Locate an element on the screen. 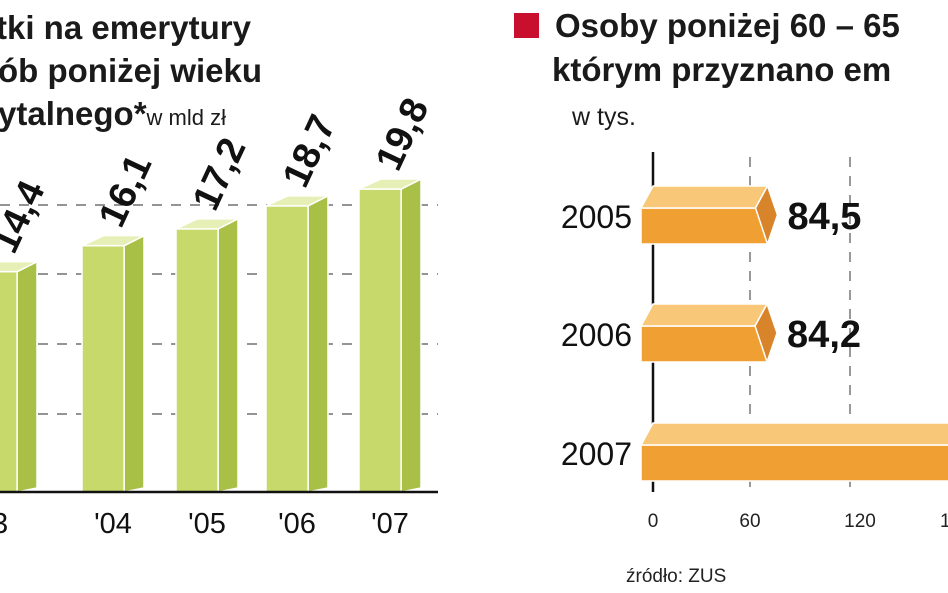 The image size is (948, 593). left-value-label-0: 14,4 is located at coordinates (26, 217).